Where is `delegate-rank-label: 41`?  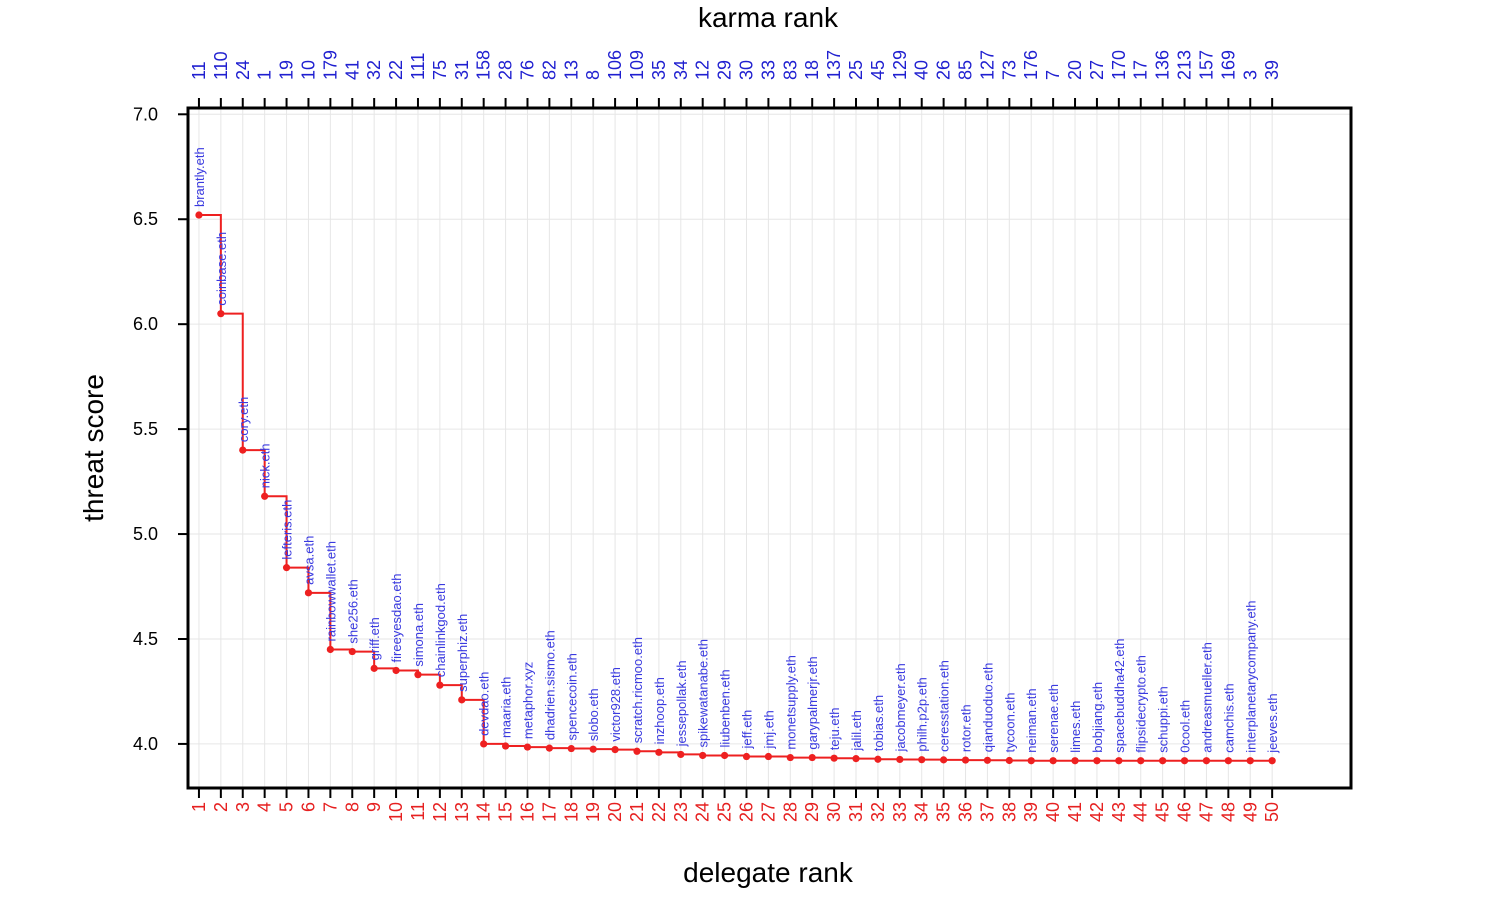 delegate-rank-label: 41 is located at coordinates (1075, 812).